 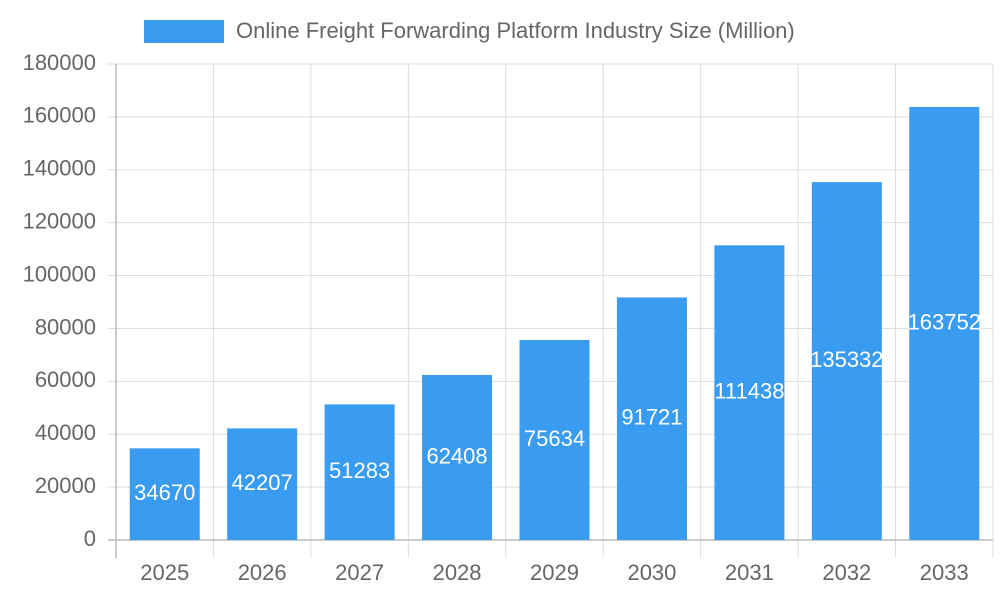 I want to click on y-tick-label: 100000, so click(x=59, y=273).